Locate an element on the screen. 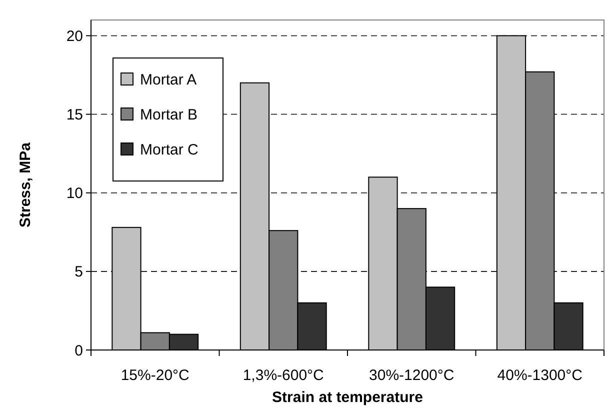 Image resolution: width=616 pixels, height=416 pixels. y-tick-label: 0 is located at coordinates (78, 351).